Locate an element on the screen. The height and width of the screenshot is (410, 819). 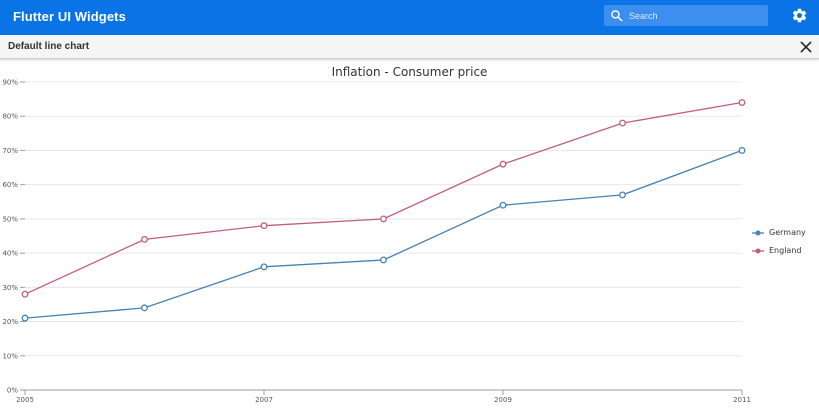
search-box is located at coordinates (686, 15).